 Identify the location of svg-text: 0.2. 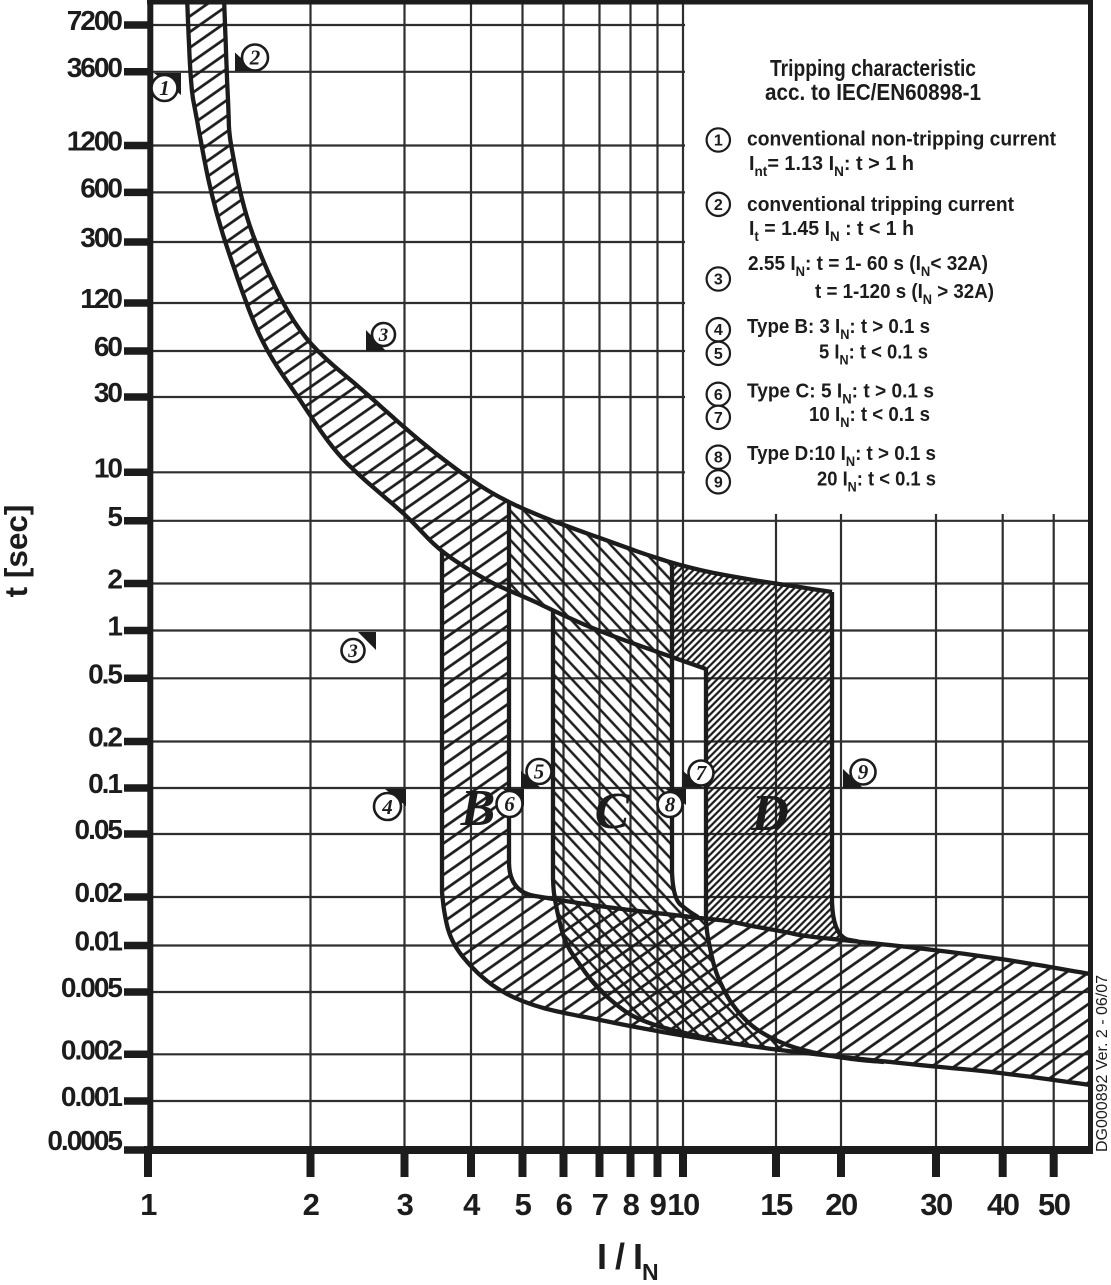
(105, 737).